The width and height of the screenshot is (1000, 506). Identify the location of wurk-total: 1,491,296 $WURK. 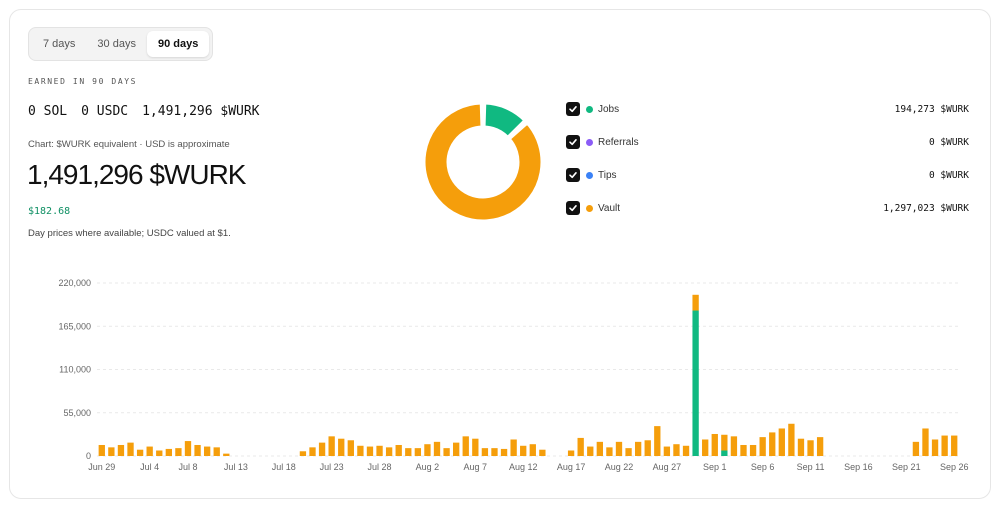
(201, 111).